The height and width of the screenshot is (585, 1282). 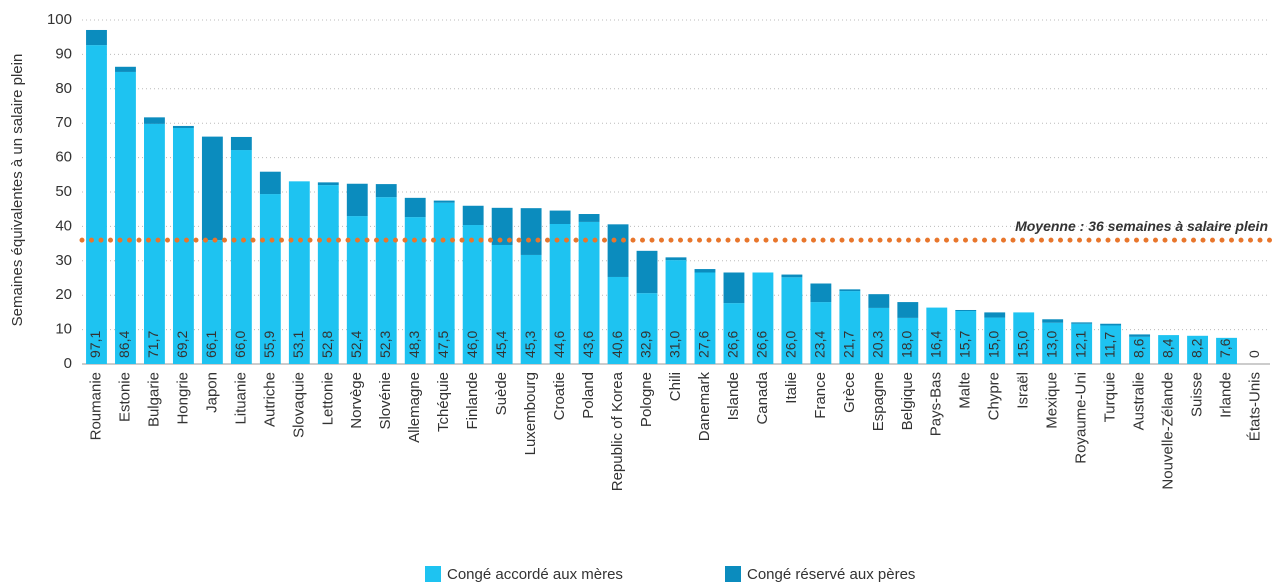 I want to click on value-label: 52,4, so click(x=356, y=344).